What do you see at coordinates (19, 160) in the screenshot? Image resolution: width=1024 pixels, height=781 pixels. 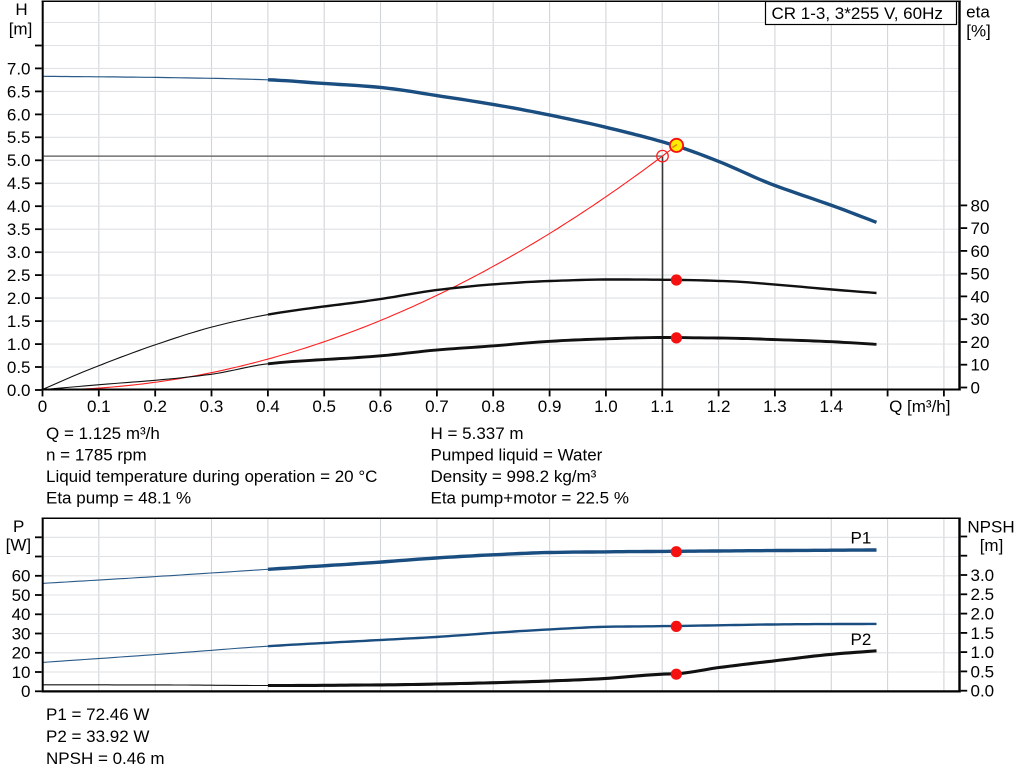 I see `svg-text: 5.0` at bounding box center [19, 160].